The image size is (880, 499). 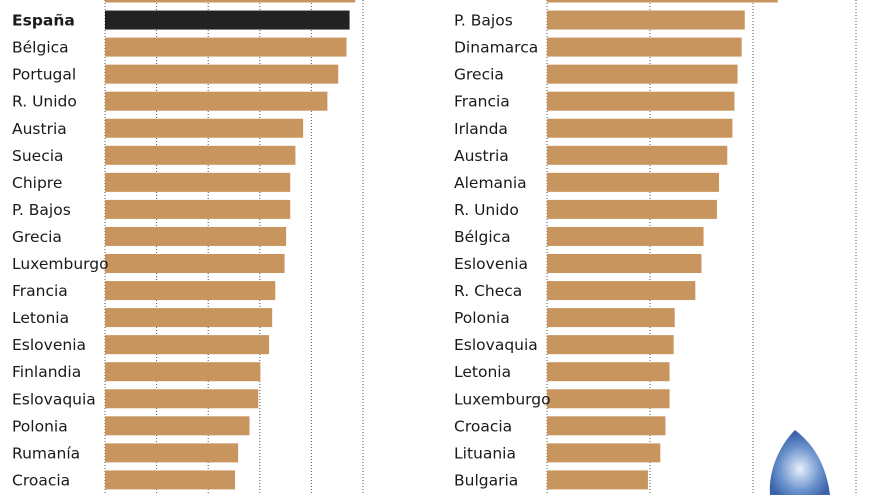 What do you see at coordinates (486, 480) in the screenshot?
I see `category-label: Bulgaria` at bounding box center [486, 480].